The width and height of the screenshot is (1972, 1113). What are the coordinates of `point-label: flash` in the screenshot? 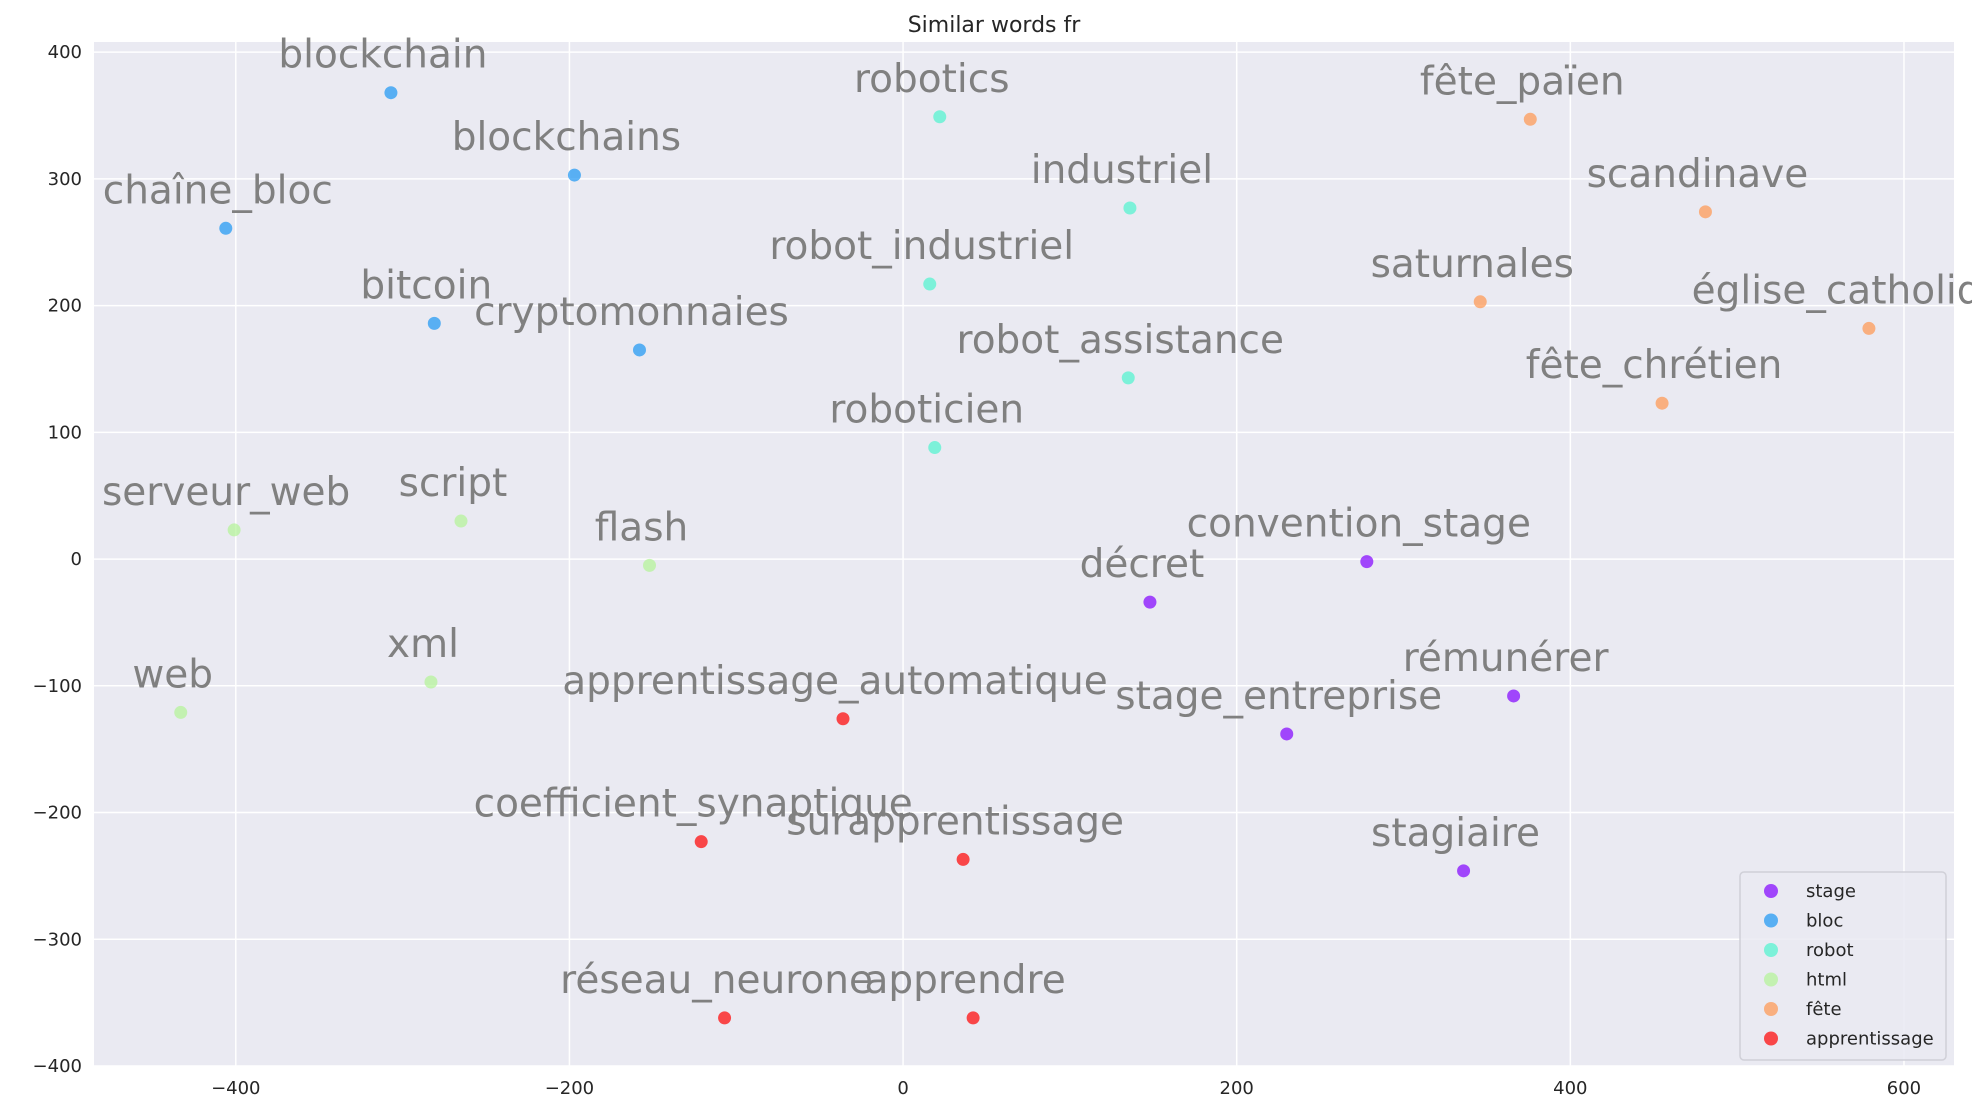 It's located at (642, 527).